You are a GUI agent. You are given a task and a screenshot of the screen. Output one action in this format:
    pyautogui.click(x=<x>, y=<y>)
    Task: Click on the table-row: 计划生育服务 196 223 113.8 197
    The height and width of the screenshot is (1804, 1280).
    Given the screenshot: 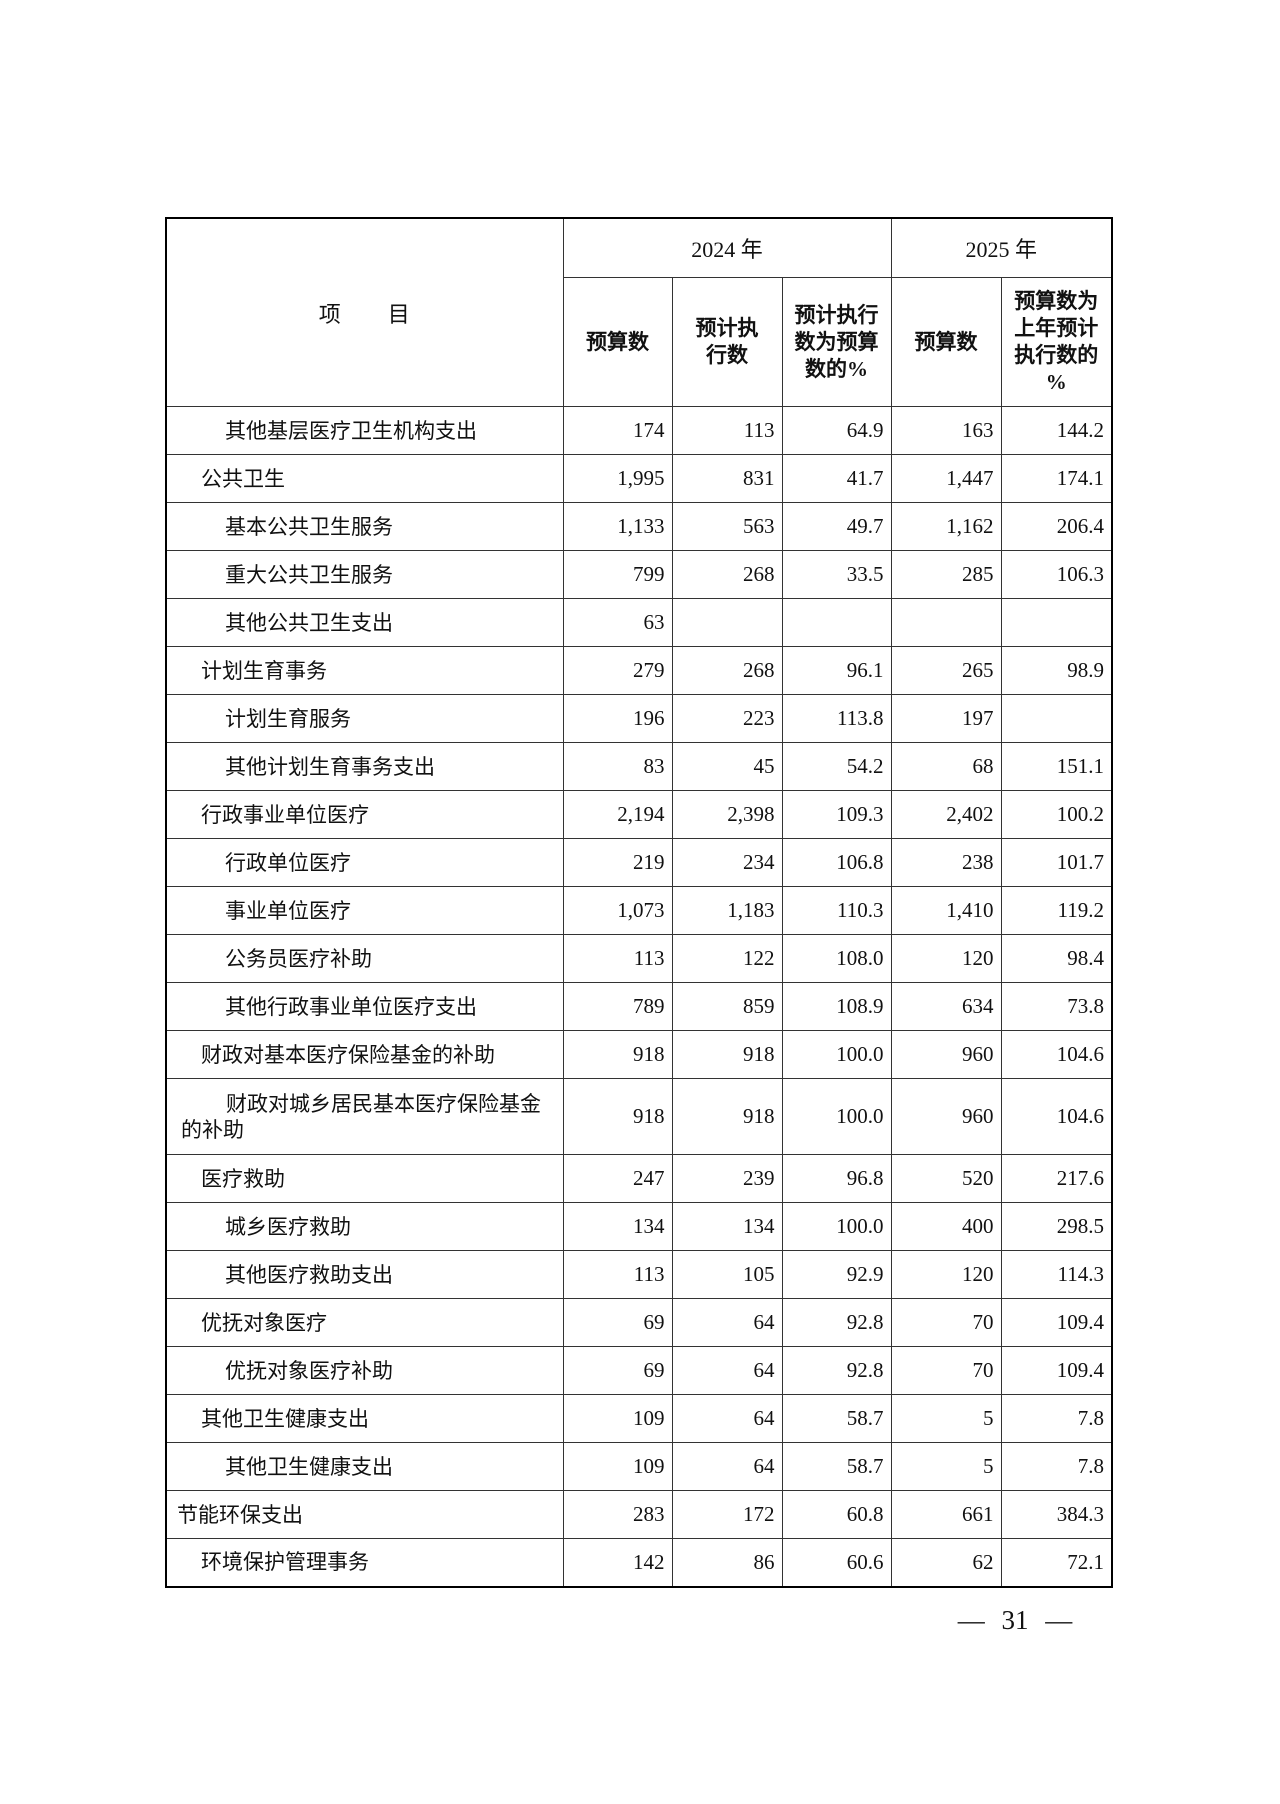 What is the action you would take?
    pyautogui.click(x=639, y=718)
    